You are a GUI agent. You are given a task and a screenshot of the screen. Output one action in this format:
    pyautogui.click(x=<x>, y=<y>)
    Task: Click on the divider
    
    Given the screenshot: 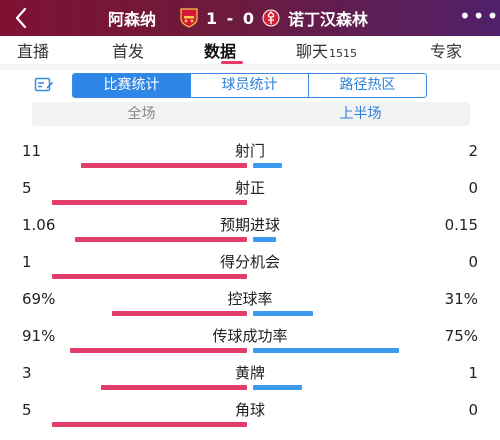 What is the action you would take?
    pyautogui.click(x=250, y=67)
    